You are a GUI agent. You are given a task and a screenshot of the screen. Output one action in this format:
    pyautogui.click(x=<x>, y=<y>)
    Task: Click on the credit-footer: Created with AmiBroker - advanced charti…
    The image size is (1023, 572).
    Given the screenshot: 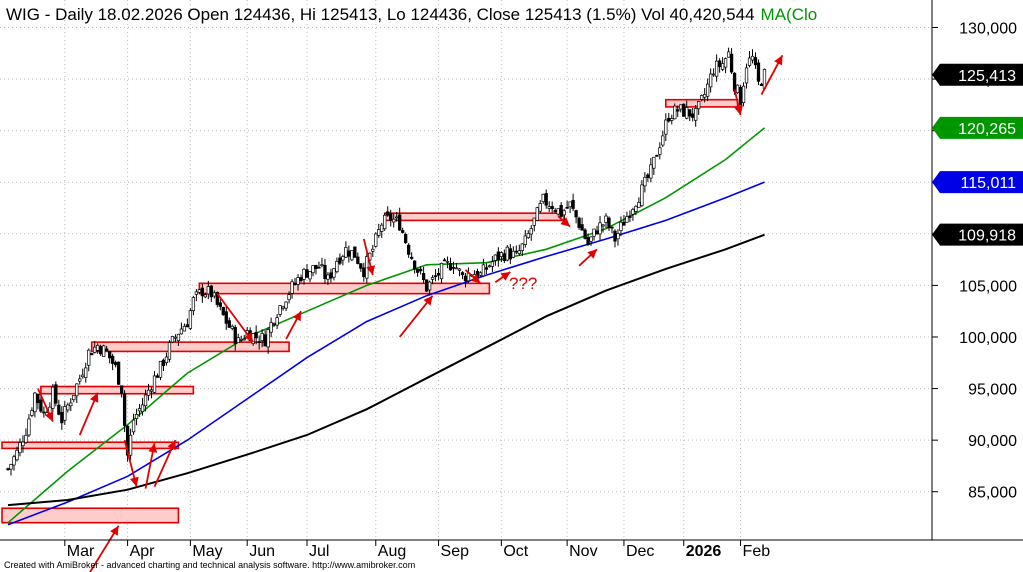 What is the action you would take?
    pyautogui.click(x=209, y=565)
    